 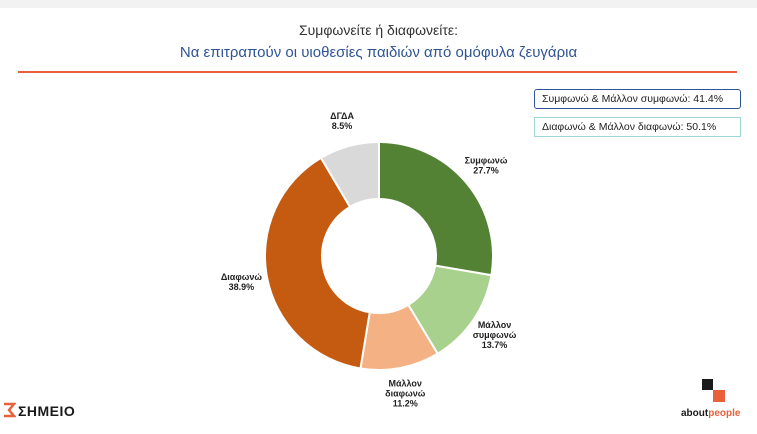 I want to click on category-label-sumfono: Συμφωνώ, so click(x=486, y=161).